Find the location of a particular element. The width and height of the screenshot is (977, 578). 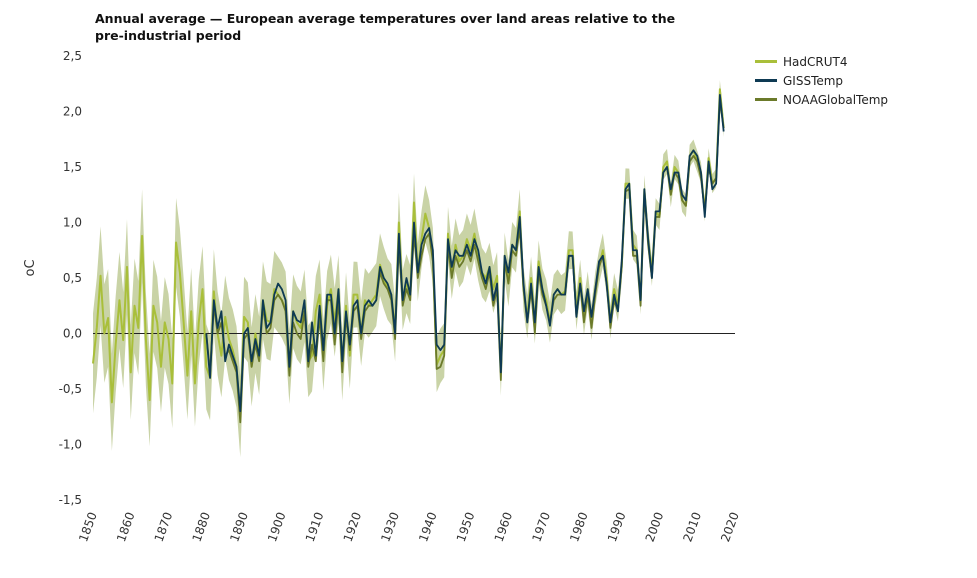

y-tick-label: 0,5 is located at coordinates (72, 278).